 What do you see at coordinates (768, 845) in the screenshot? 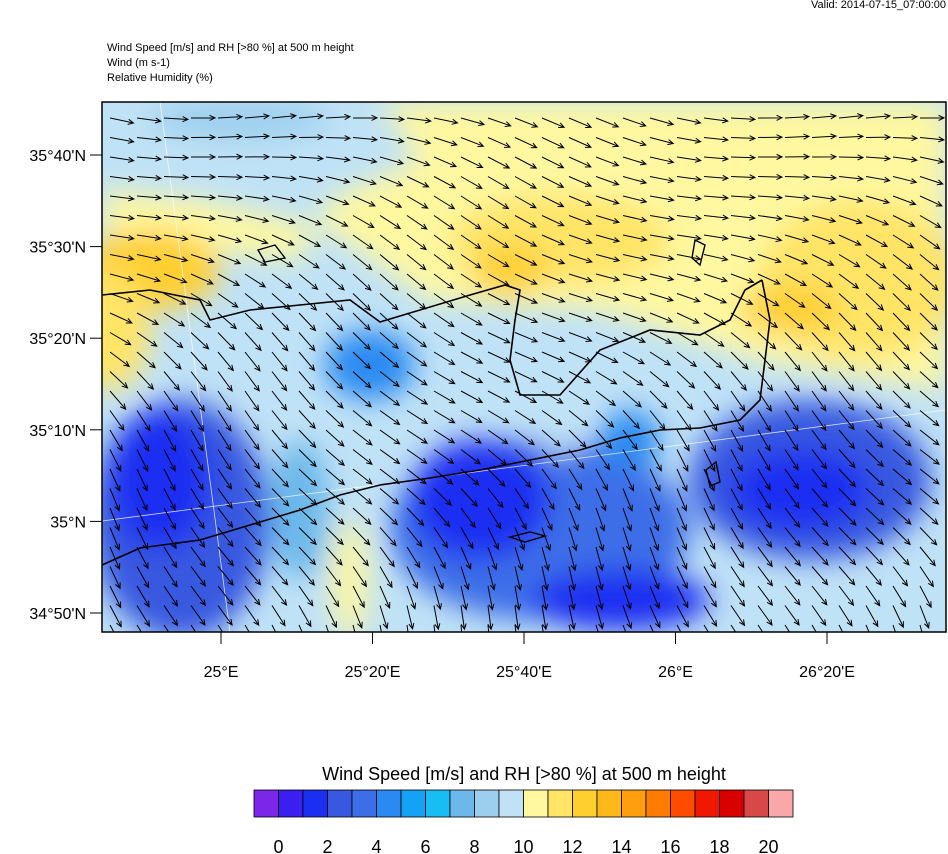
I see `colorbar-tick-label: 20` at bounding box center [768, 845].